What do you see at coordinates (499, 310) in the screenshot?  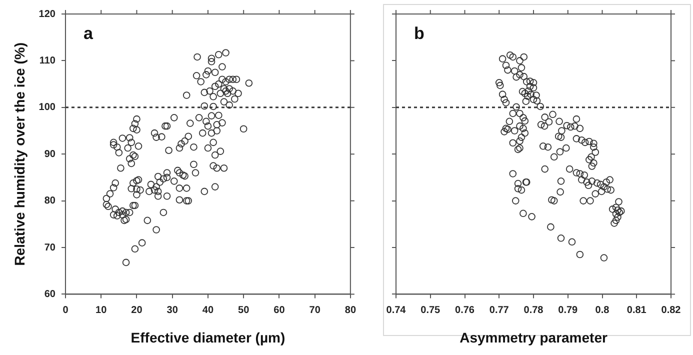 I see `x-tick-label: 0.77` at bounding box center [499, 310].